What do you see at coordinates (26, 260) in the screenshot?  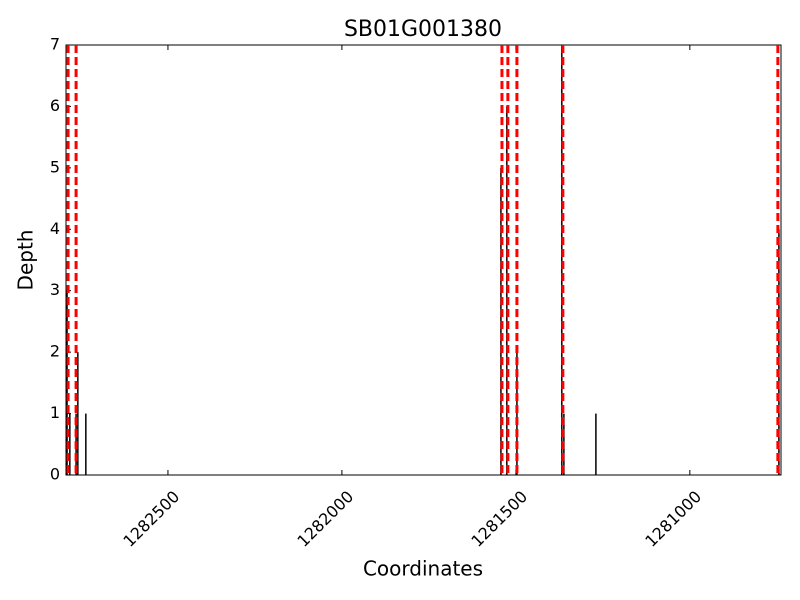 I see `y-axis-label: Depth` at bounding box center [26, 260].